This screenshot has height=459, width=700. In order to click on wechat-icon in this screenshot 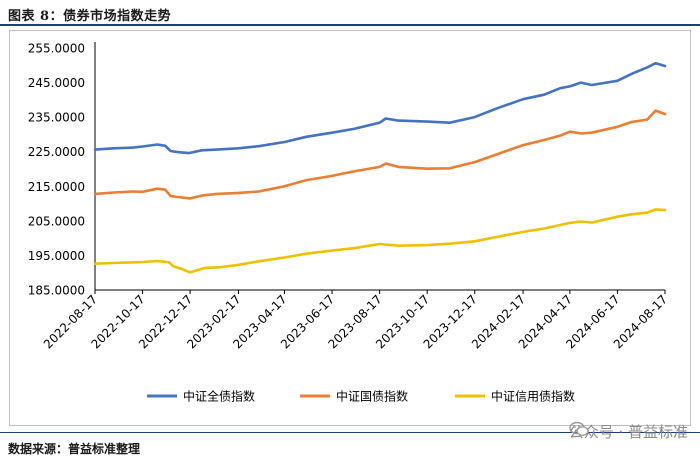, I will do `click(578, 428)`.